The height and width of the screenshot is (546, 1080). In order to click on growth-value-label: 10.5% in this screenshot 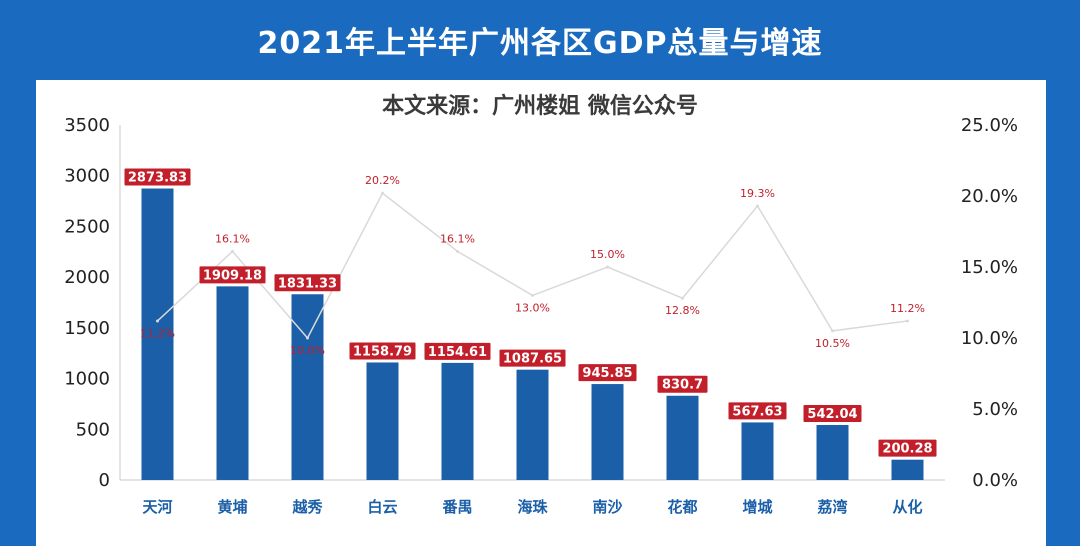, I will do `click(832, 343)`.